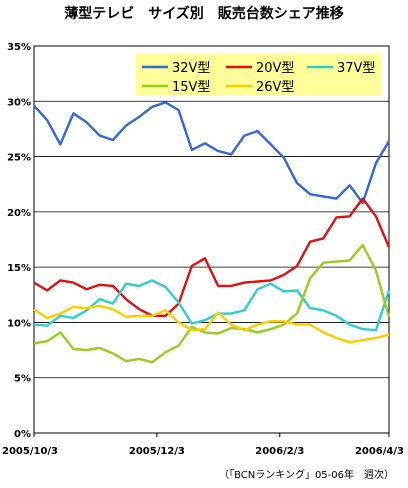  I want to click on legend: 32V型 20V型 37V型 15V型 26V型, so click(258, 74).